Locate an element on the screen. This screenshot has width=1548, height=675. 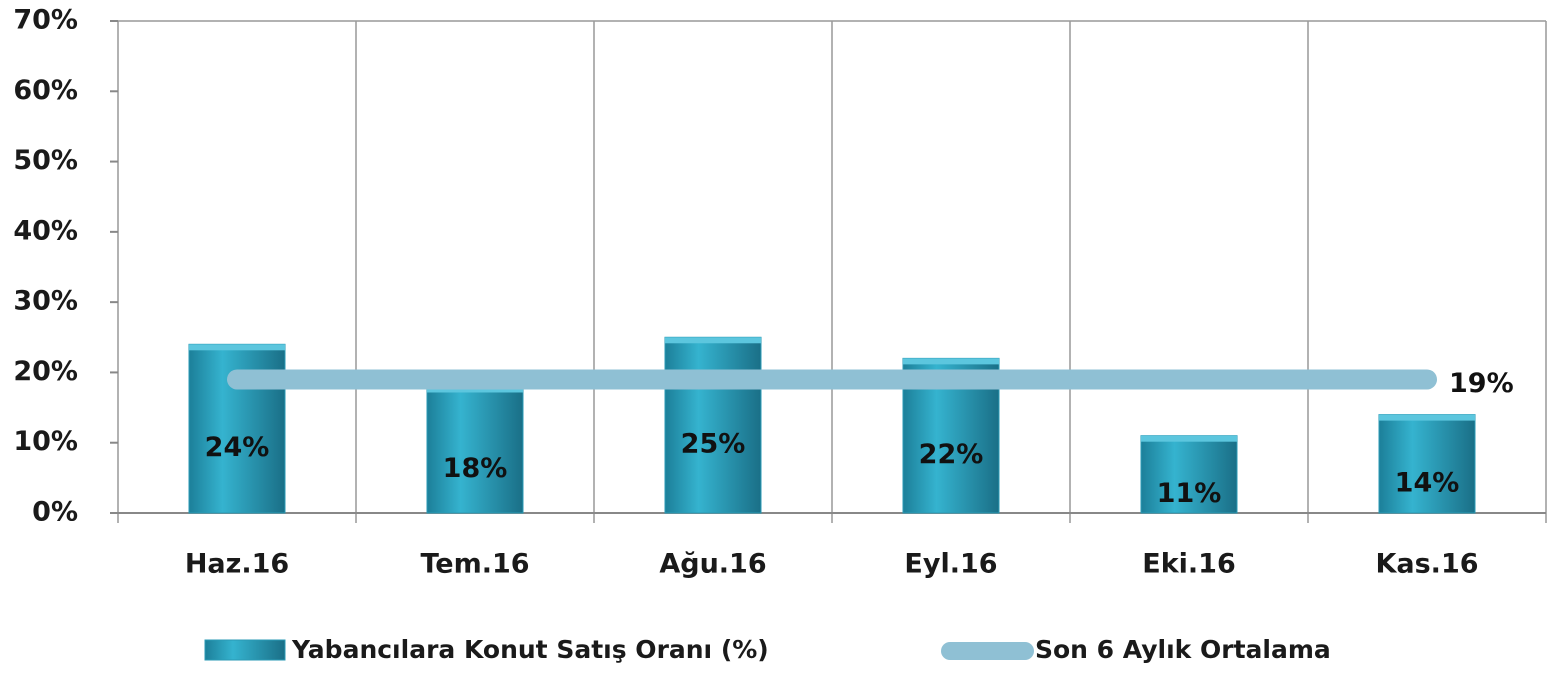
data-label: 18% is located at coordinates (475, 468).